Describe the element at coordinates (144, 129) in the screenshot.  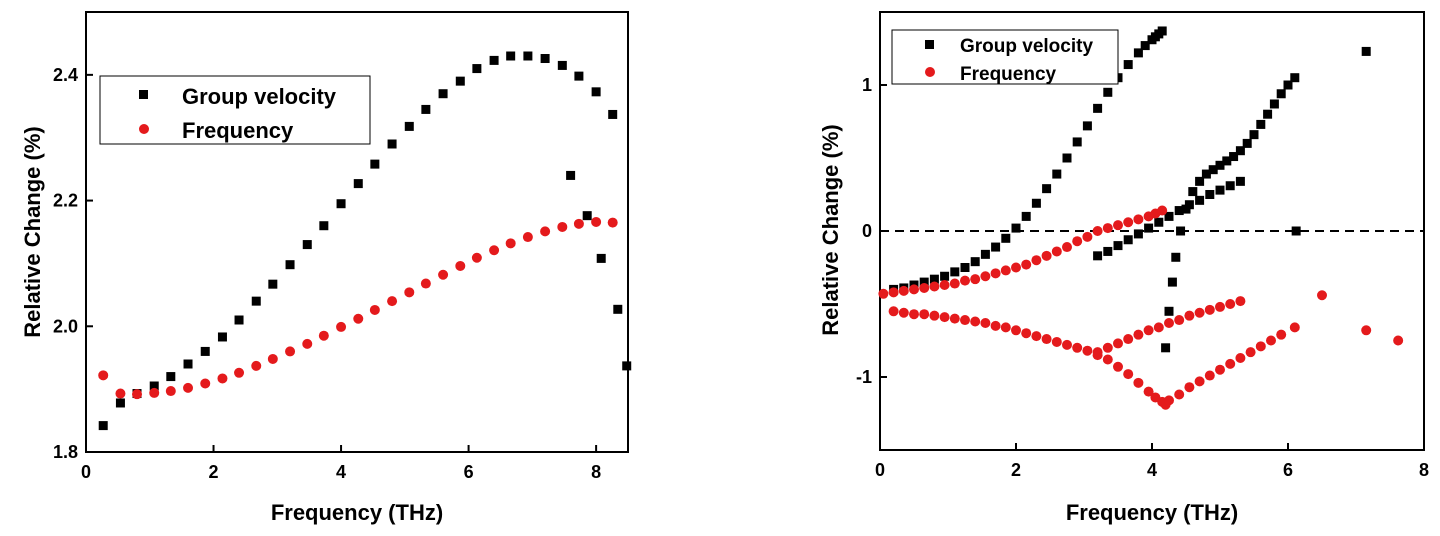
I see `legend-marker-circle` at that location.